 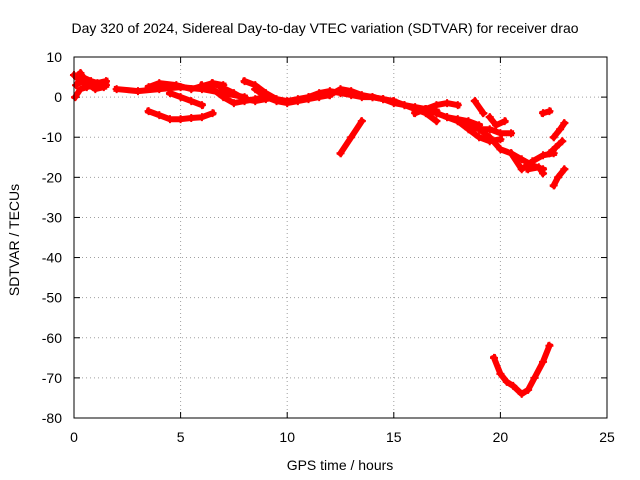 I want to click on y-tick-label: 10, so click(x=54, y=57).